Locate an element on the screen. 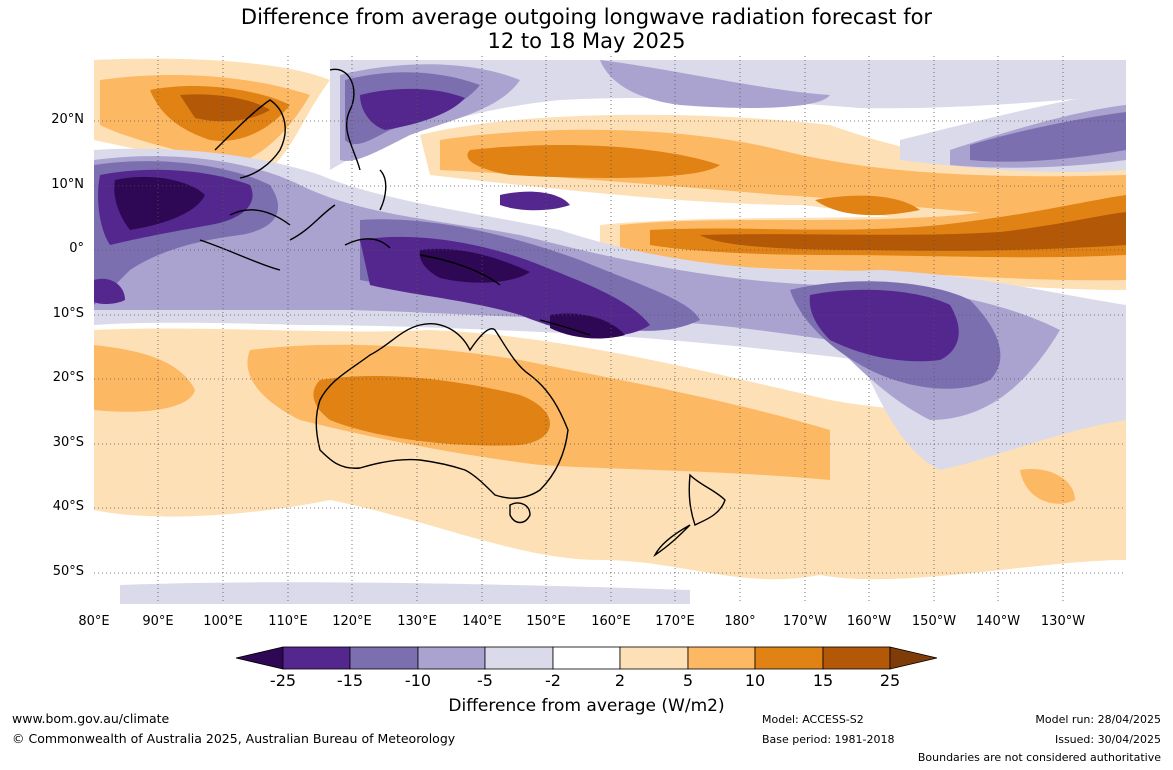 This screenshot has height=770, width=1173. colorbar-tick: 15 is located at coordinates (823, 680).